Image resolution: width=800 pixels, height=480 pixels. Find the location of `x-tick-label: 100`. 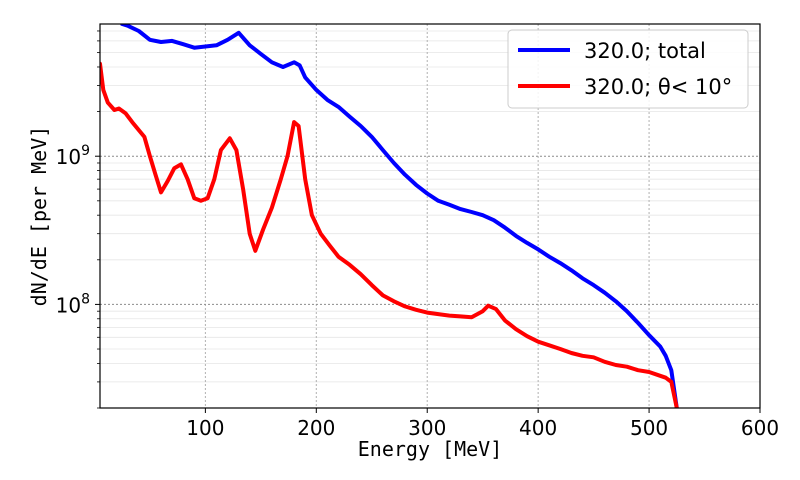

x-tick-label: 100 is located at coordinates (205, 428).